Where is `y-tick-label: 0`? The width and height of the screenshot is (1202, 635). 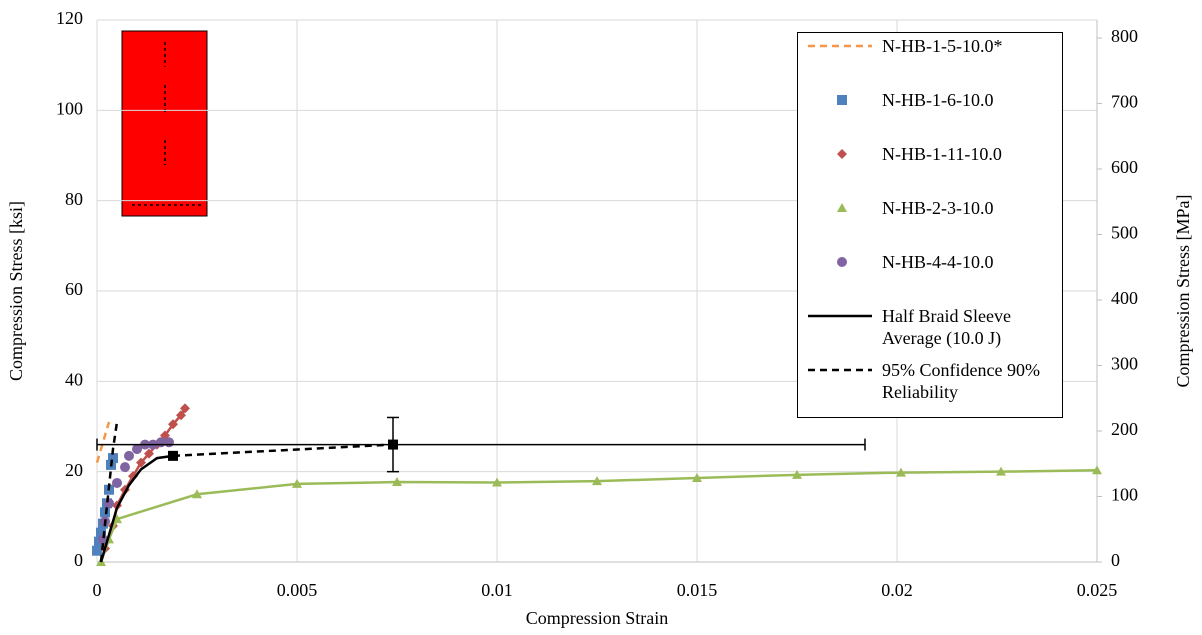
y-tick-label: 0 is located at coordinates (78, 560).